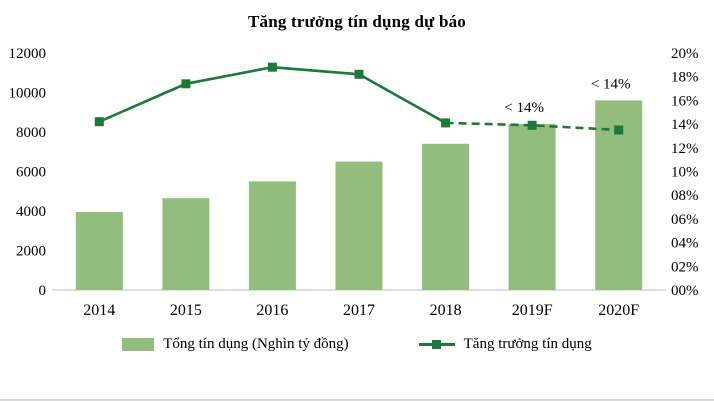 Image resolution: width=714 pixels, height=401 pixels. Describe the element at coordinates (186, 310) in the screenshot. I see `svg-text: 2015` at that location.